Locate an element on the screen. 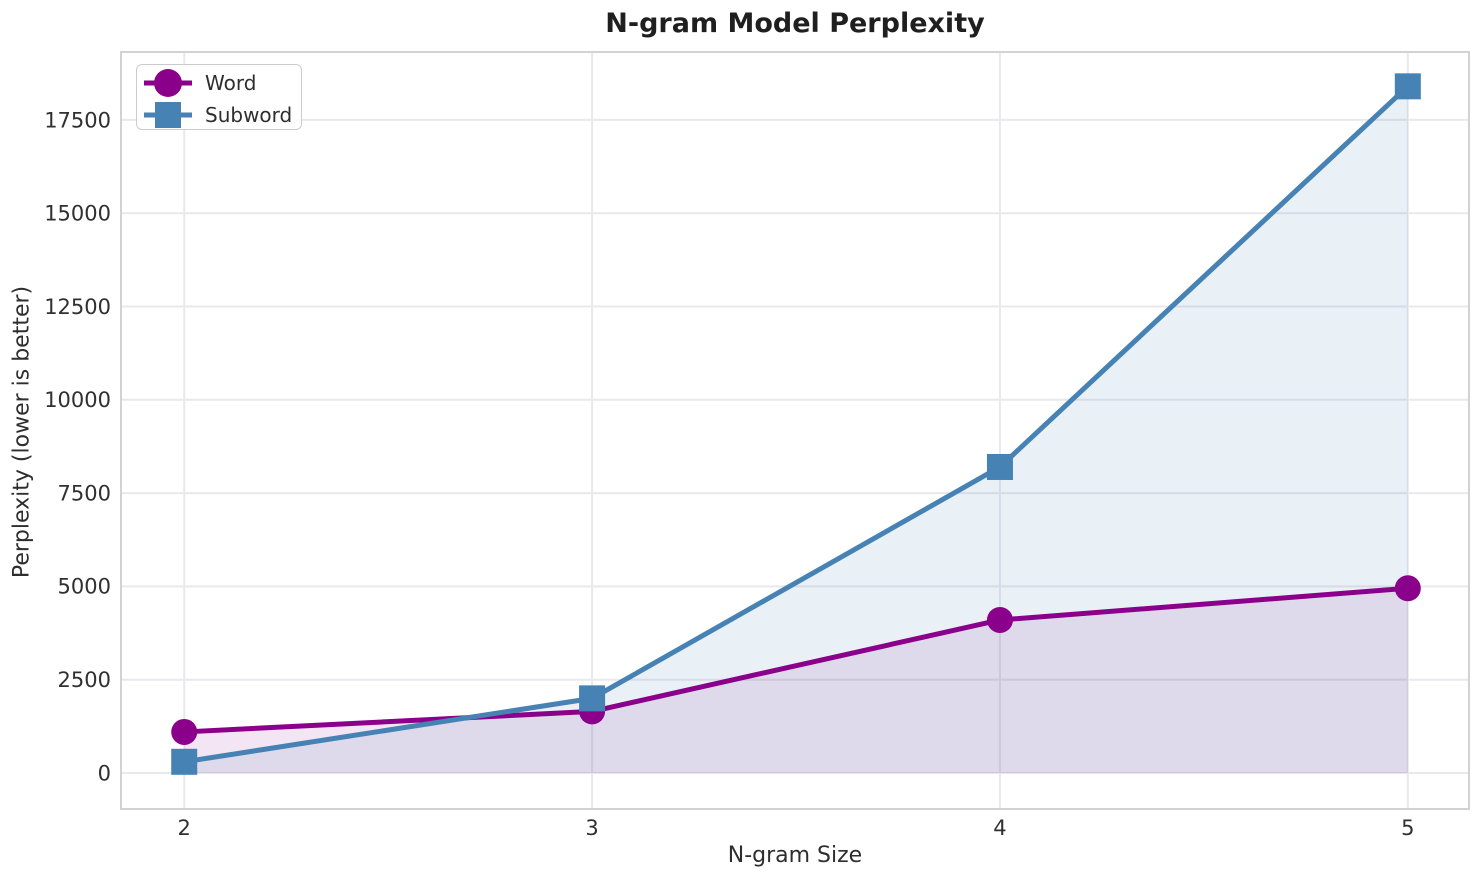 This screenshot has height=885, width=1484. y-tick-label-7500: 7500 is located at coordinates (84, 493).